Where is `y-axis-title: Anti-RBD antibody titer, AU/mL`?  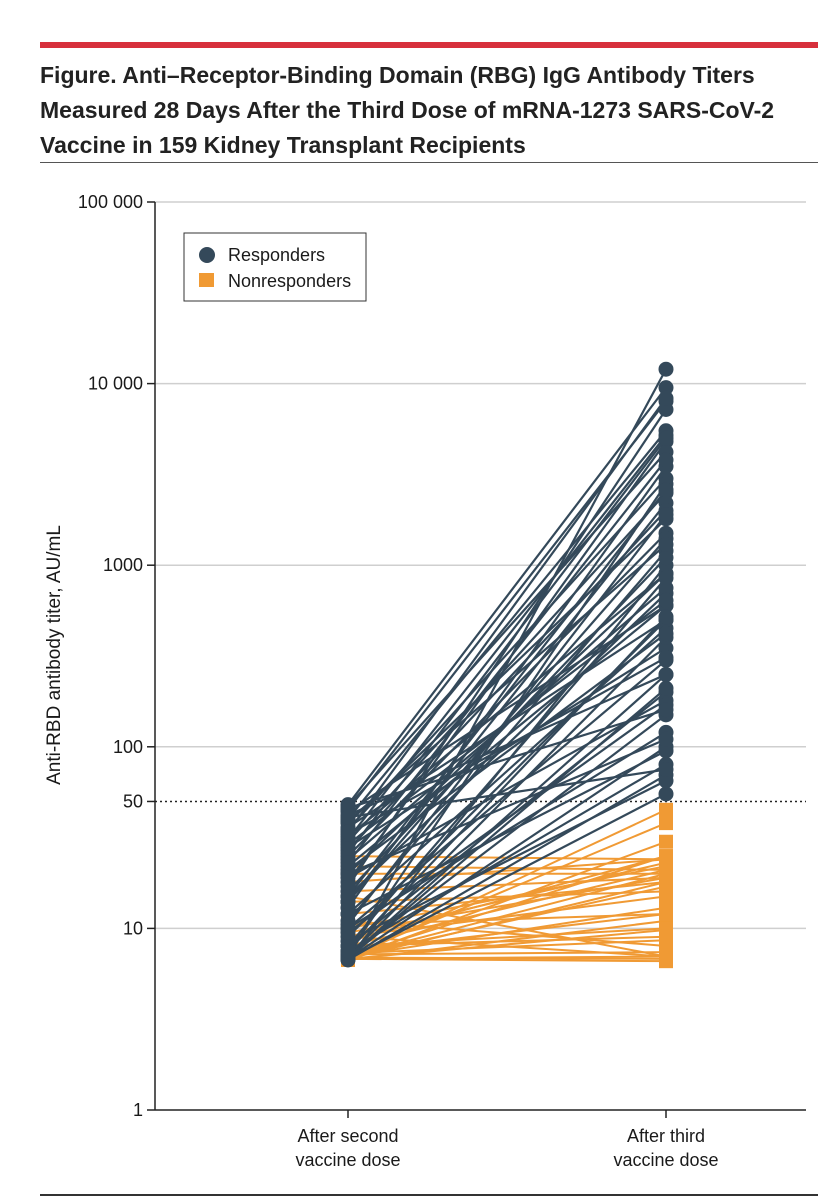 y-axis-title: Anti-RBD antibody titer, AU/mL is located at coordinates (54, 655).